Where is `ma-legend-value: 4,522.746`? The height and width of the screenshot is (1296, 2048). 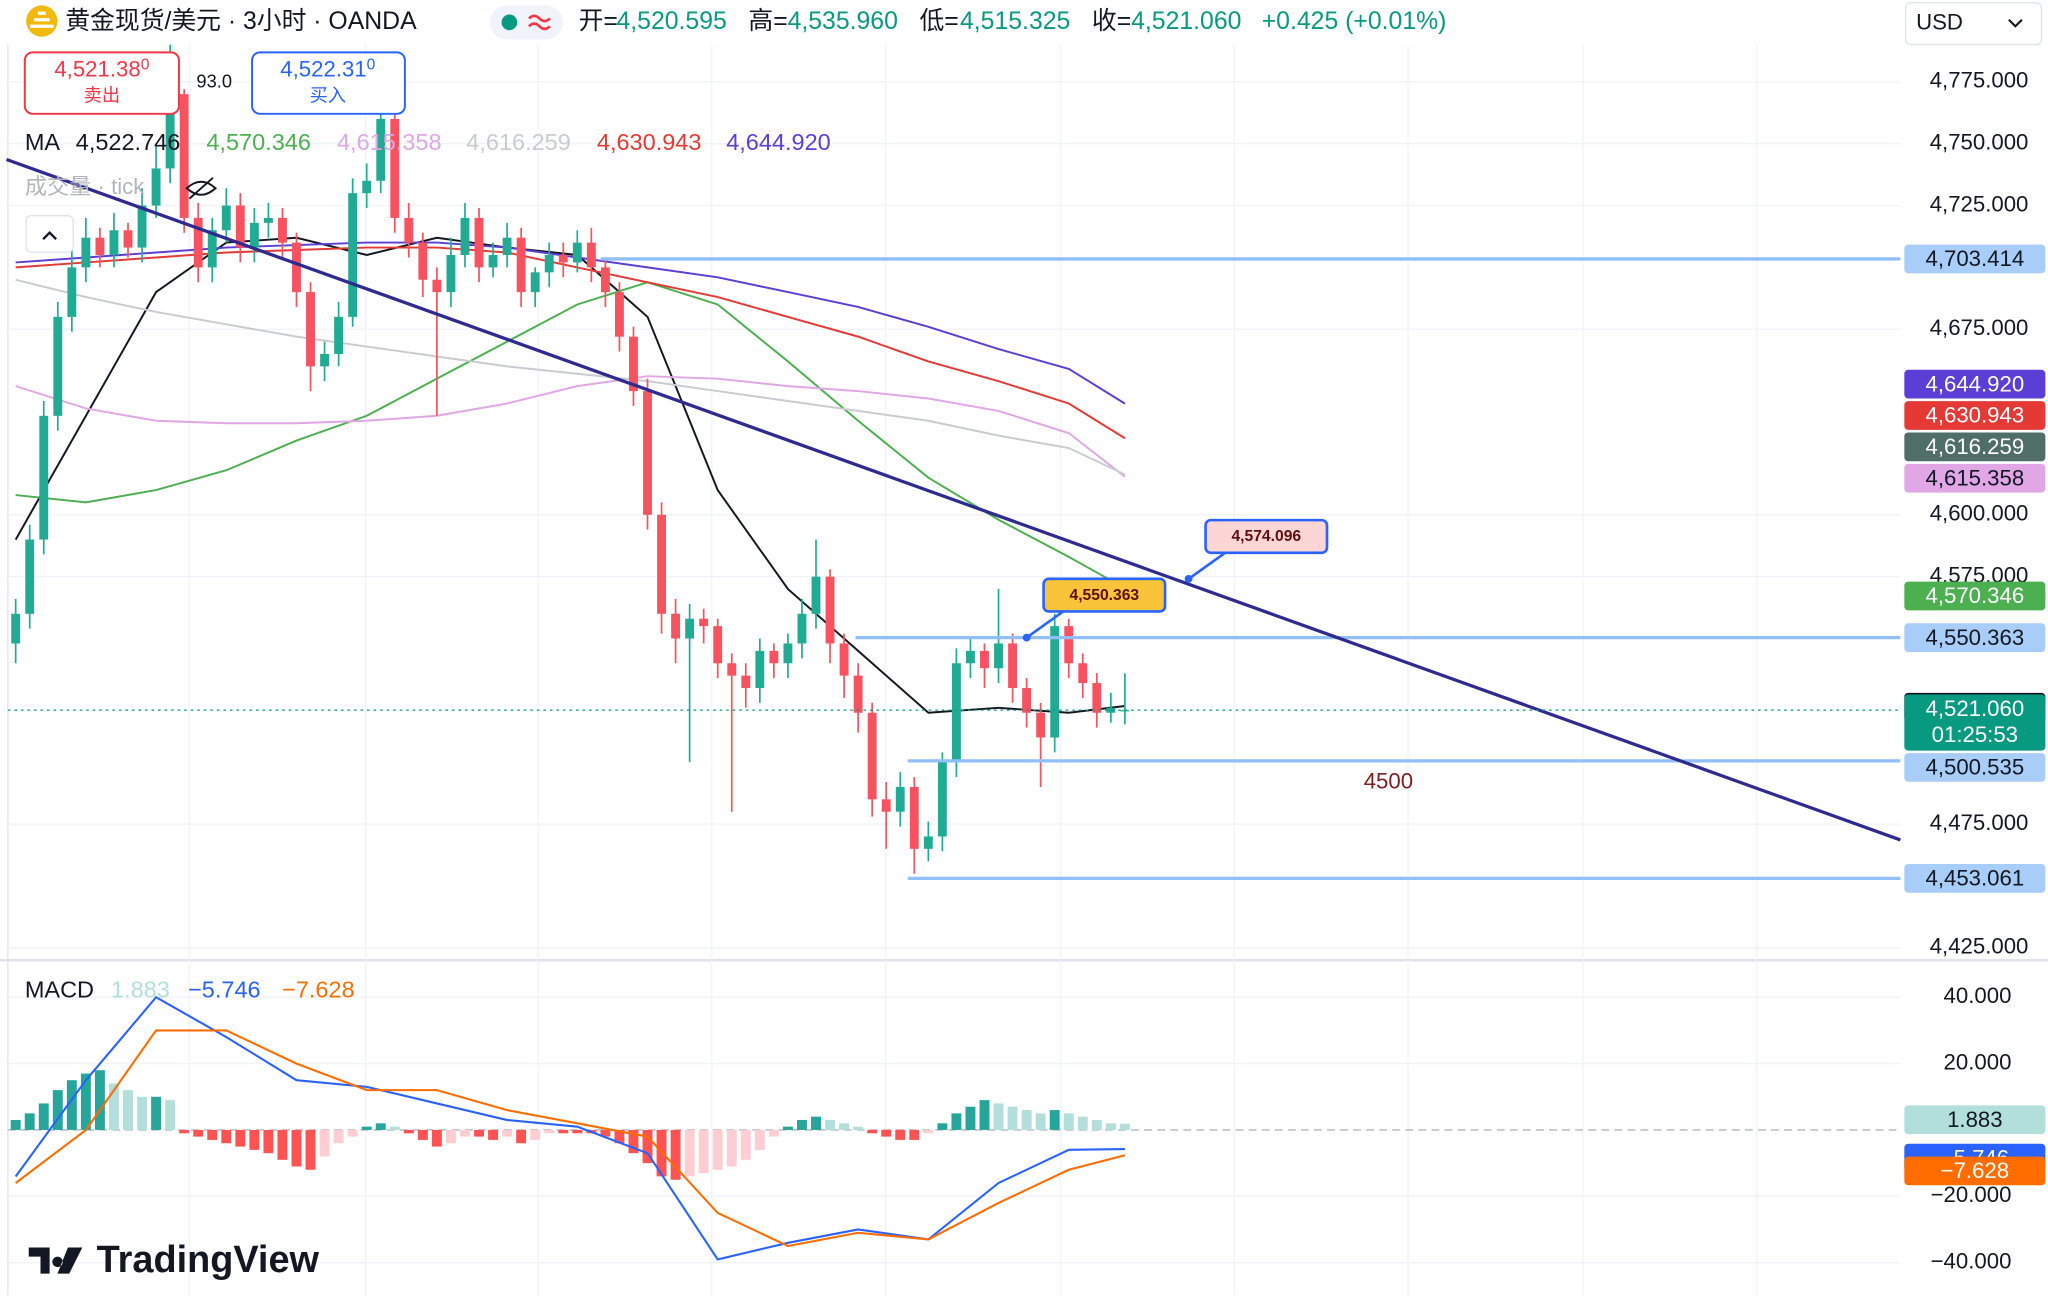 ma-legend-value: 4,522.746 is located at coordinates (128, 142).